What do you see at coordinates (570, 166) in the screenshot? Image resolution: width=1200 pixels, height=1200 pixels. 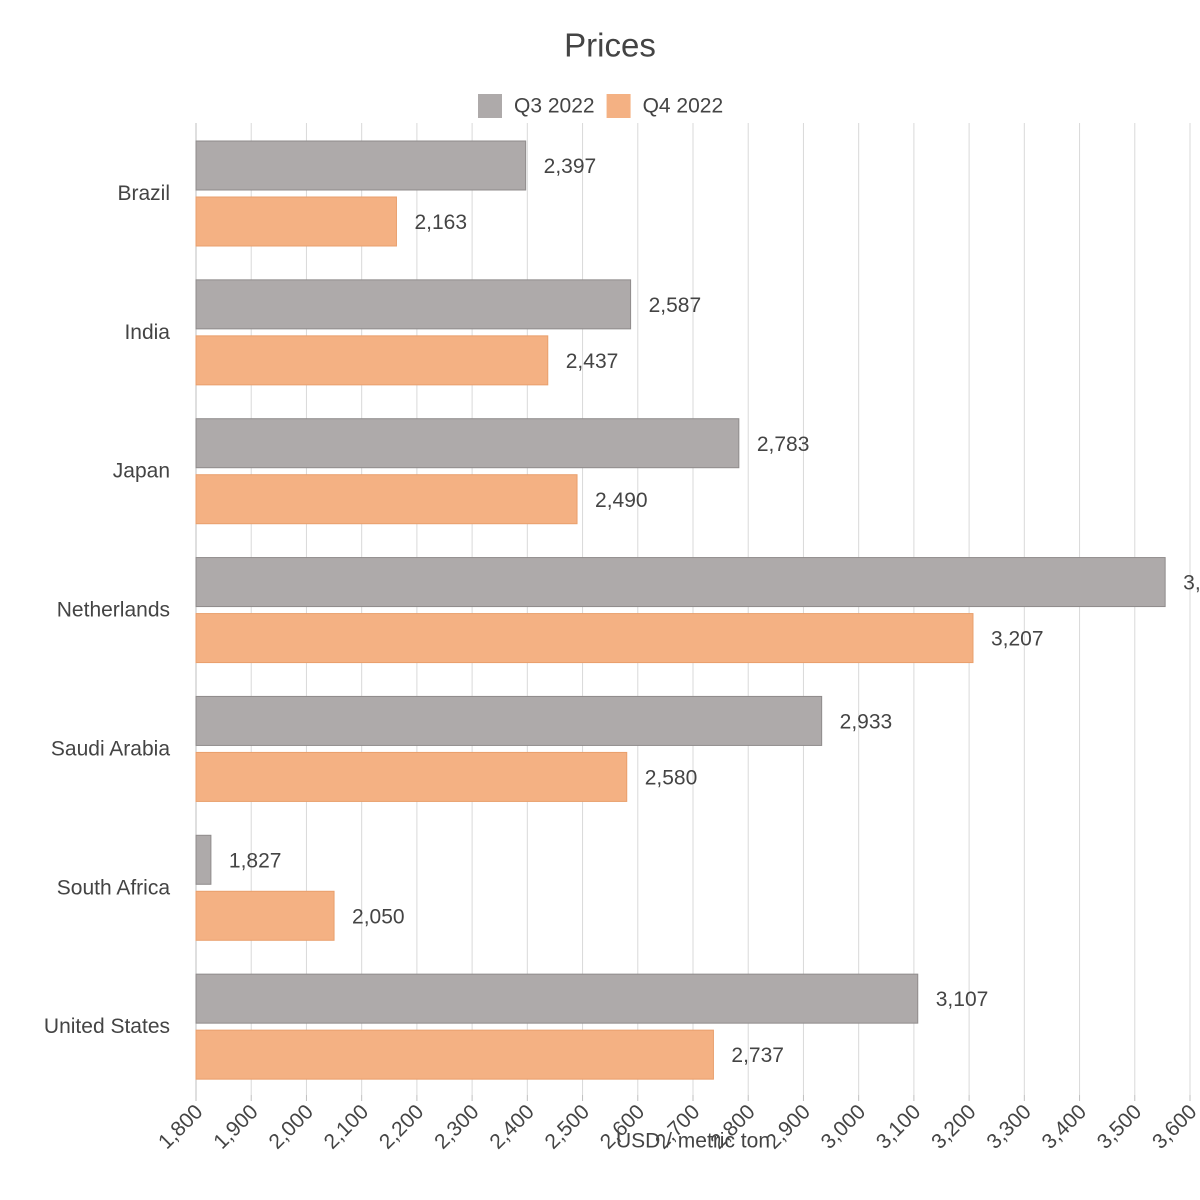 I see `value-label: 2,397` at bounding box center [570, 166].